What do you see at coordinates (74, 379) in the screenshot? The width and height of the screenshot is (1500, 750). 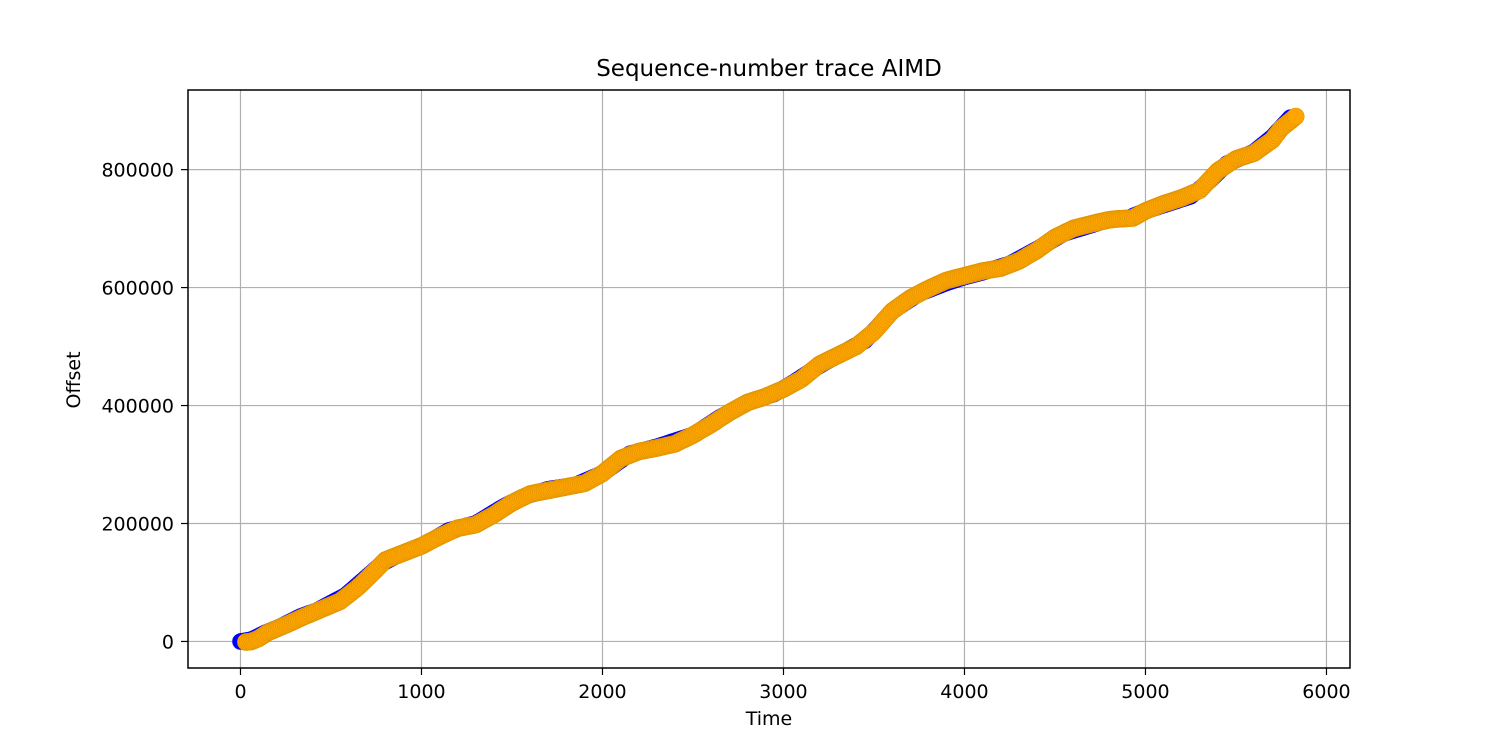 I see `y-axis-label: Offset` at bounding box center [74, 379].